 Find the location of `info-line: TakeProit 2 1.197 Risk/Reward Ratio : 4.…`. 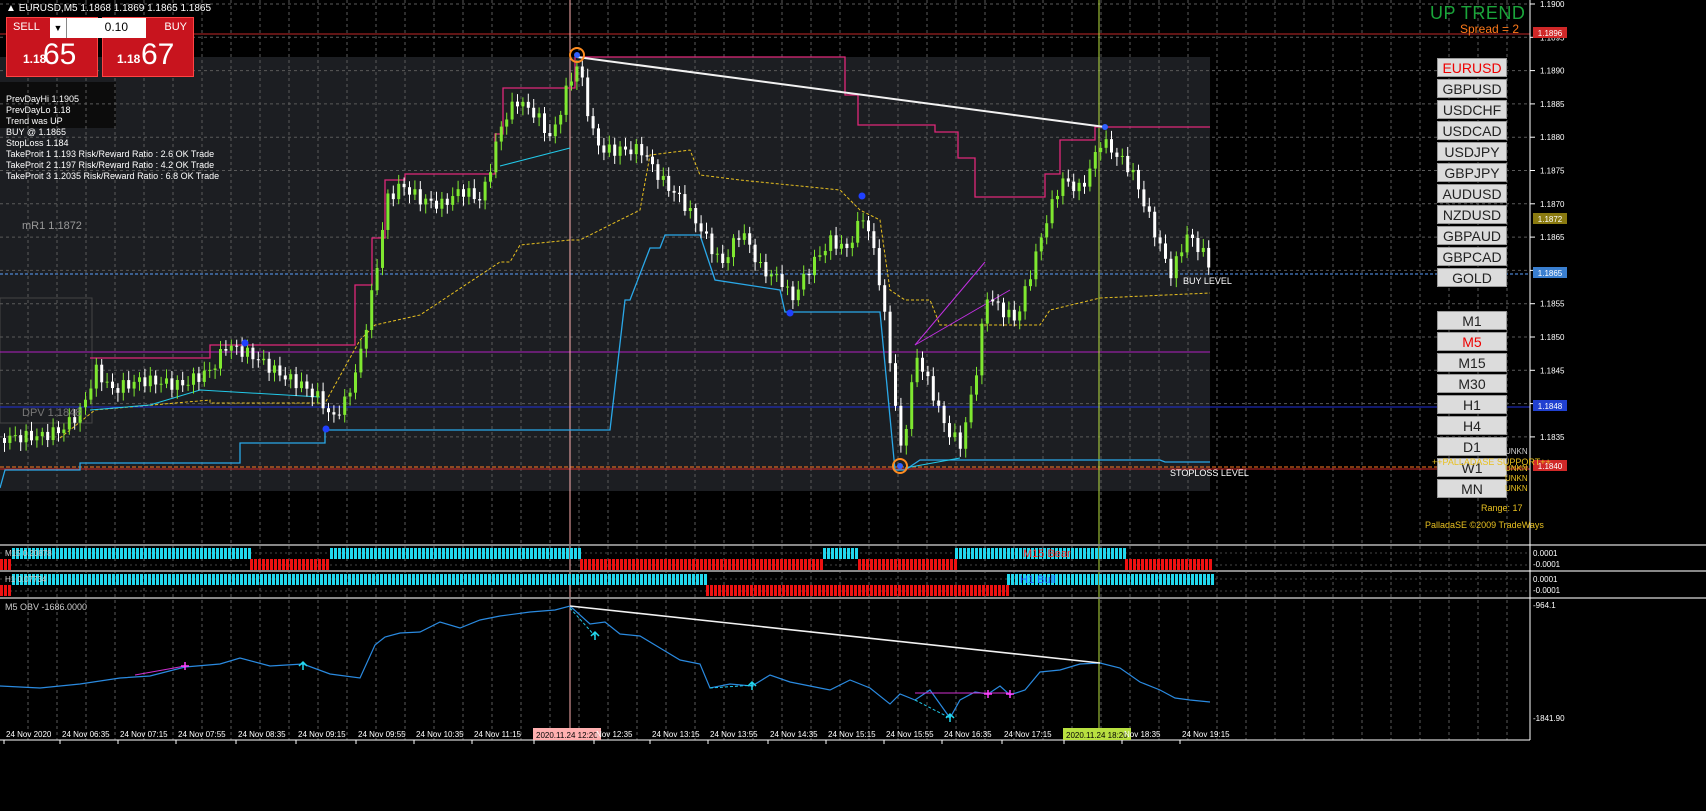

info-line: TakeProit 2 1.197 Risk/Reward Ratio : 4.… is located at coordinates (110, 165).